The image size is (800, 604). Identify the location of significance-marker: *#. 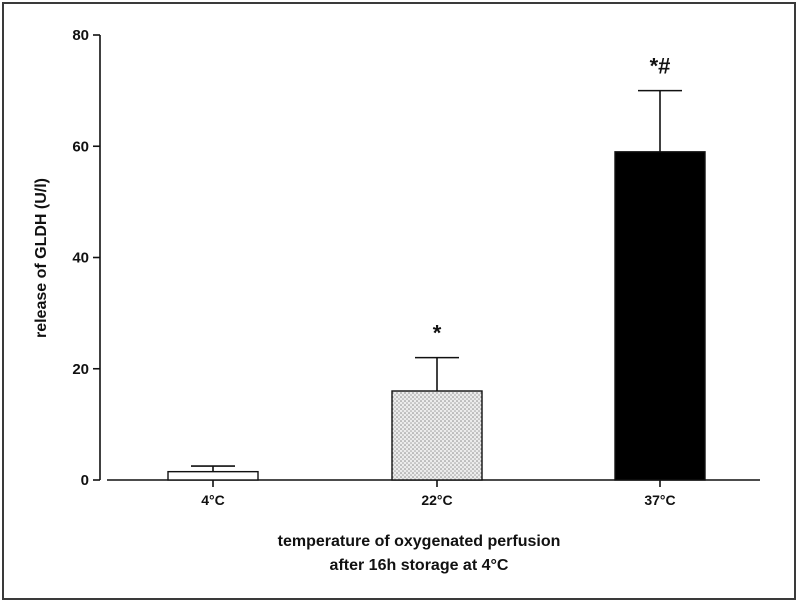
(660, 66).